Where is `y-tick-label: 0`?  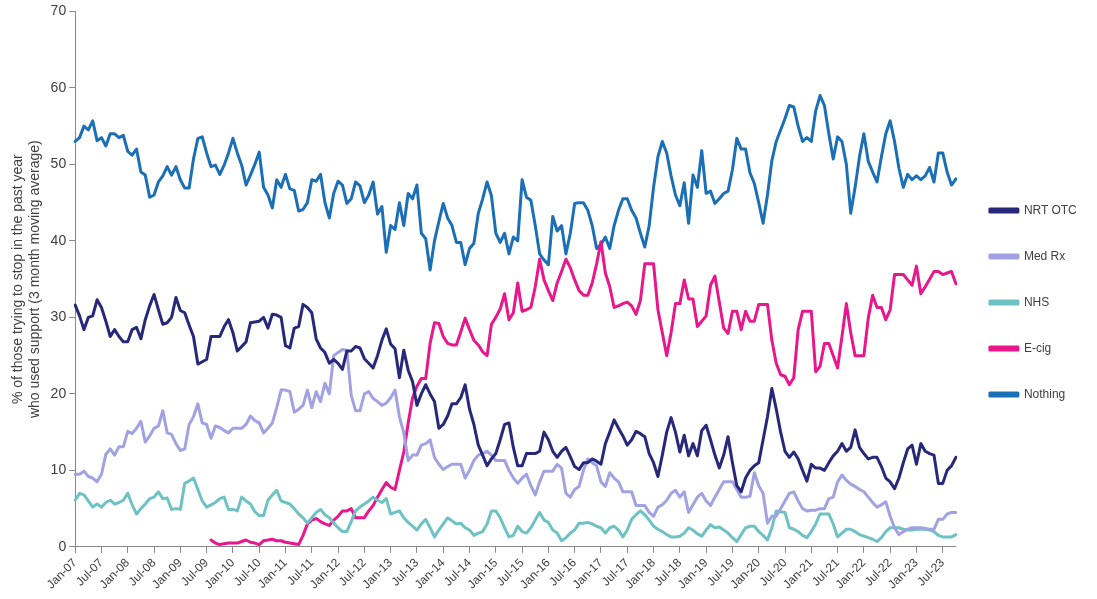
y-tick-label: 0 is located at coordinates (62, 545).